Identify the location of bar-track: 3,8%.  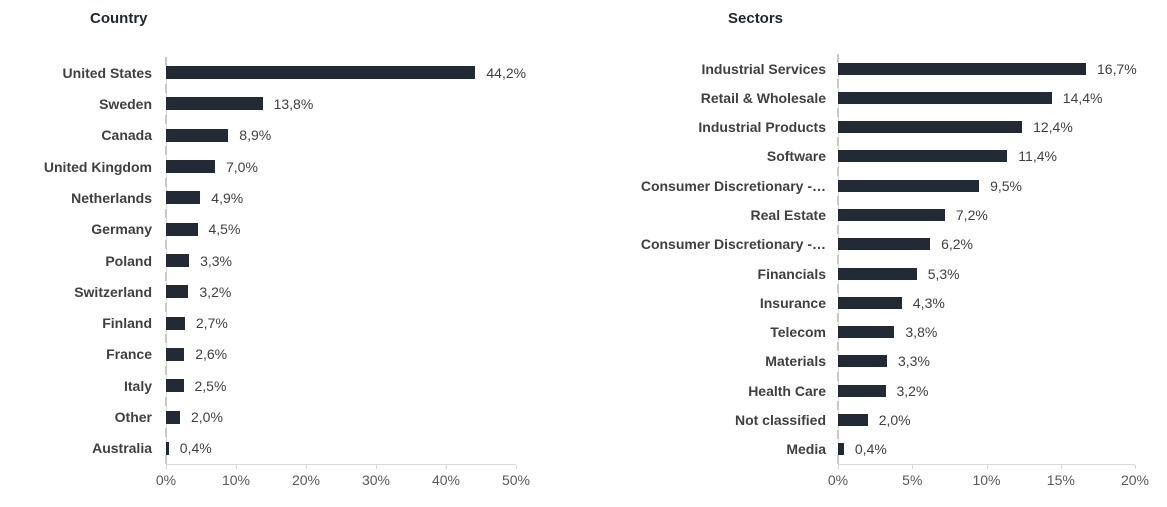
(1002, 332).